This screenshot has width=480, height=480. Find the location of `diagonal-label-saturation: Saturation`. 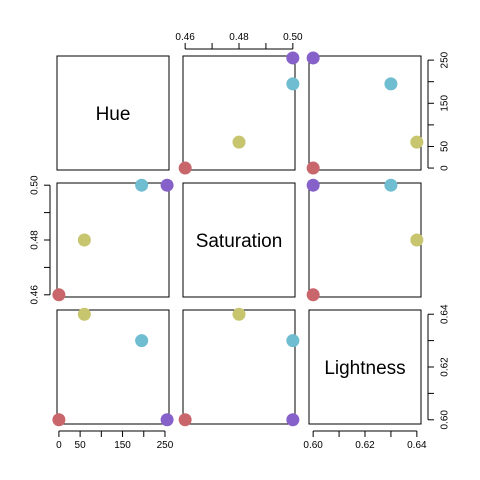

diagonal-label-saturation: Saturation is located at coordinates (239, 241).